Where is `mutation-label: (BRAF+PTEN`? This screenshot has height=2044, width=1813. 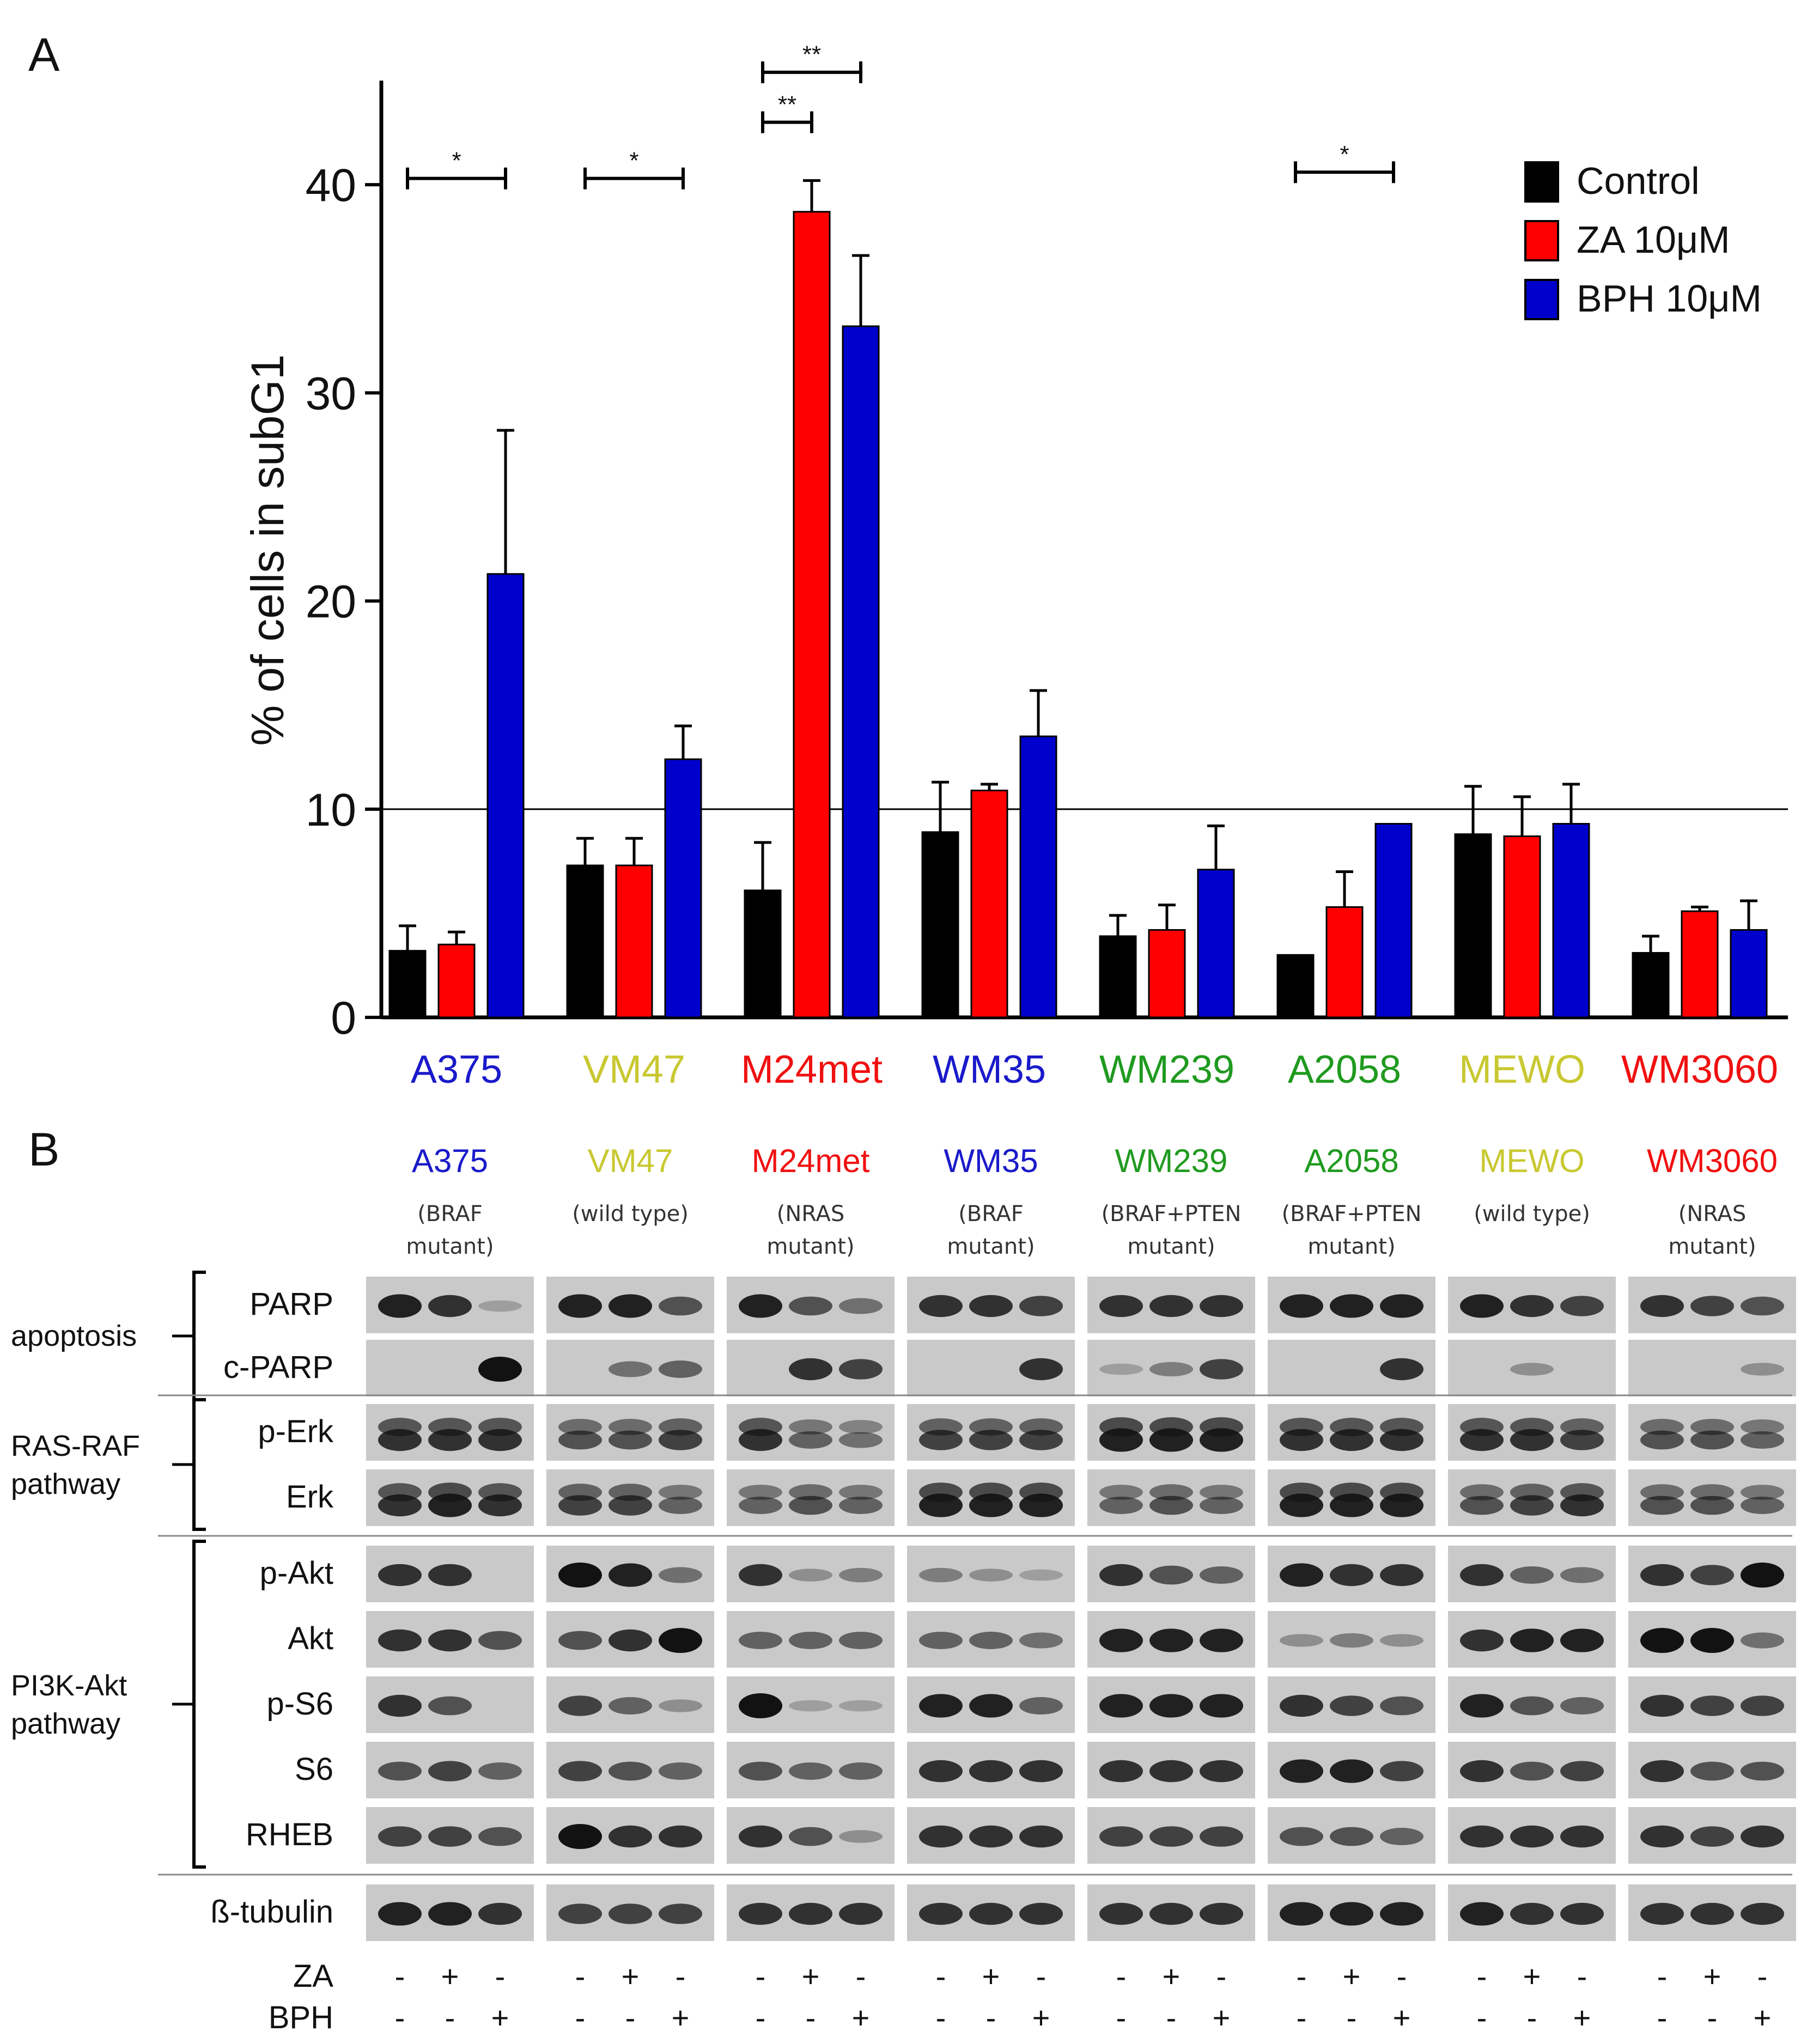 mutation-label: (BRAF+PTEN is located at coordinates (1352, 1214).